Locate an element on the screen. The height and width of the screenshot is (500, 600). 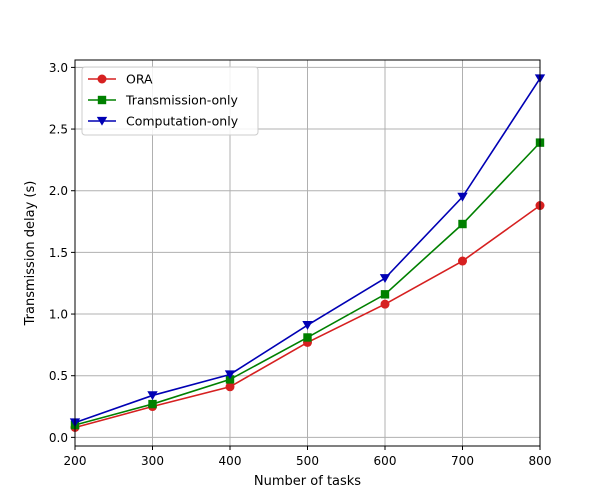
y-tick-label: 1.0 is located at coordinates (58, 315).